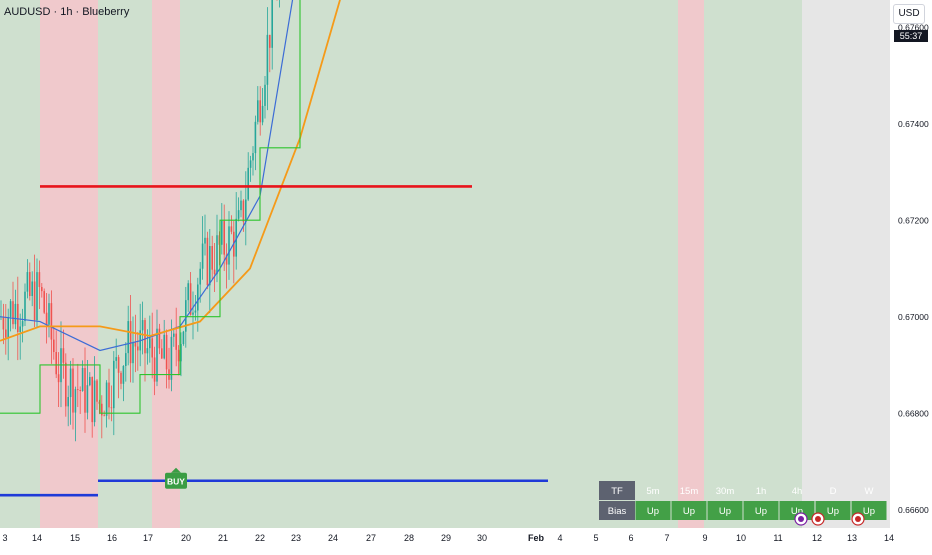  I want to click on x-tick-label: 23, so click(296, 538).